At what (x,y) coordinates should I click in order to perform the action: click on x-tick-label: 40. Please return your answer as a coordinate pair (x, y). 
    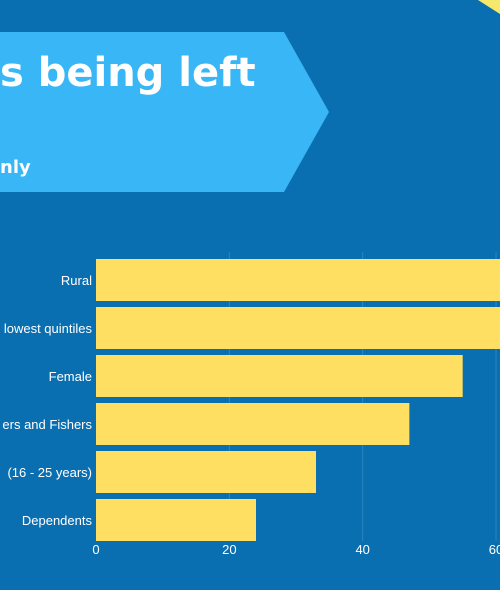
    Looking at the image, I should click on (362, 549).